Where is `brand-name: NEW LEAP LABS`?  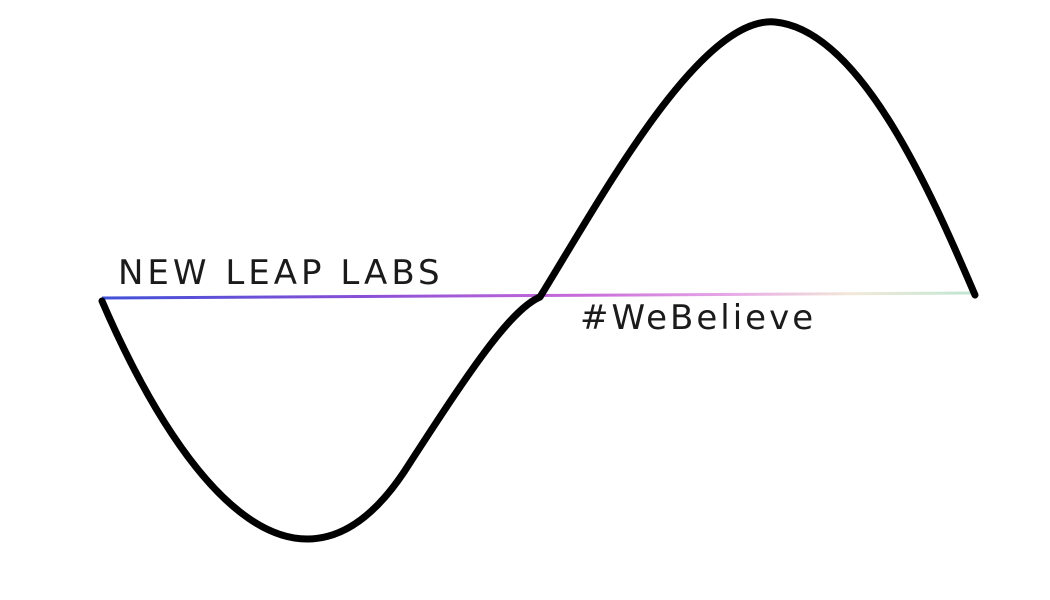 brand-name: NEW LEAP LABS is located at coordinates (281, 273).